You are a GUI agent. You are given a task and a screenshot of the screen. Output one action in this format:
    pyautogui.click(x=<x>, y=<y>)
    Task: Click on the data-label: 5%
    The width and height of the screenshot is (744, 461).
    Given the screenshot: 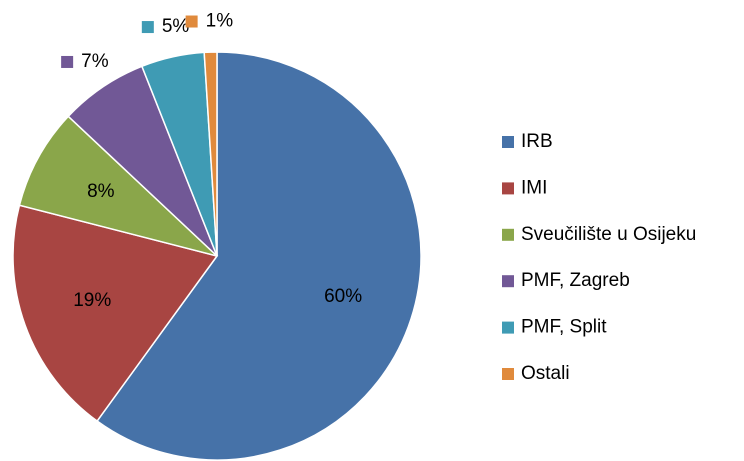 What is the action you would take?
    pyautogui.click(x=176, y=26)
    